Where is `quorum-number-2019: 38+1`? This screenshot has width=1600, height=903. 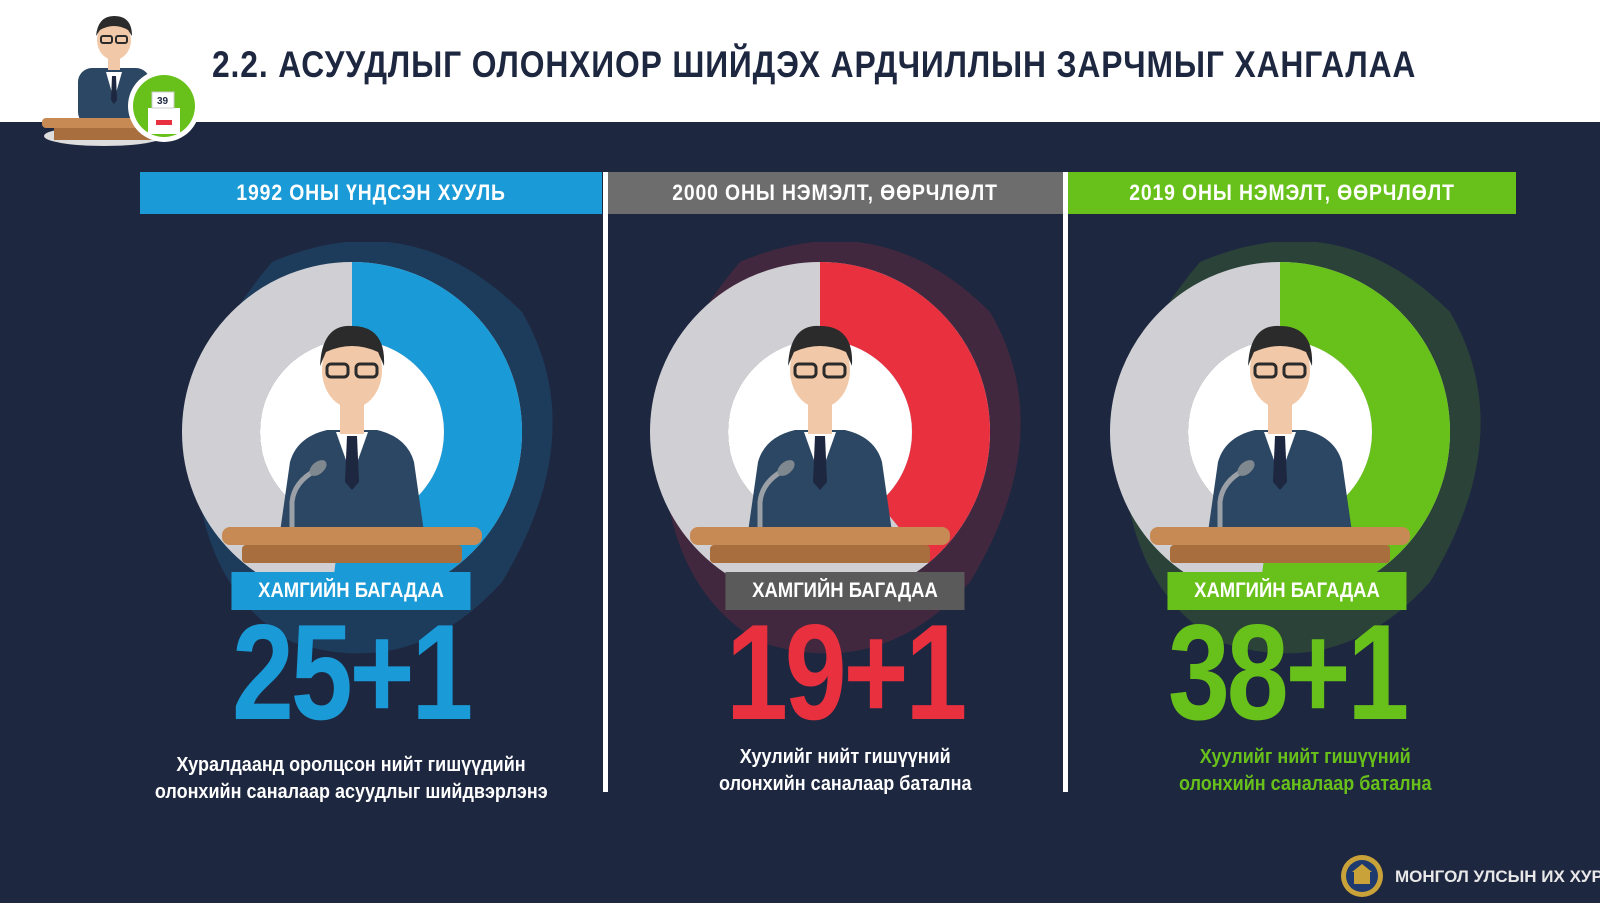 quorum-number-2019: 38+1 is located at coordinates (1288, 672).